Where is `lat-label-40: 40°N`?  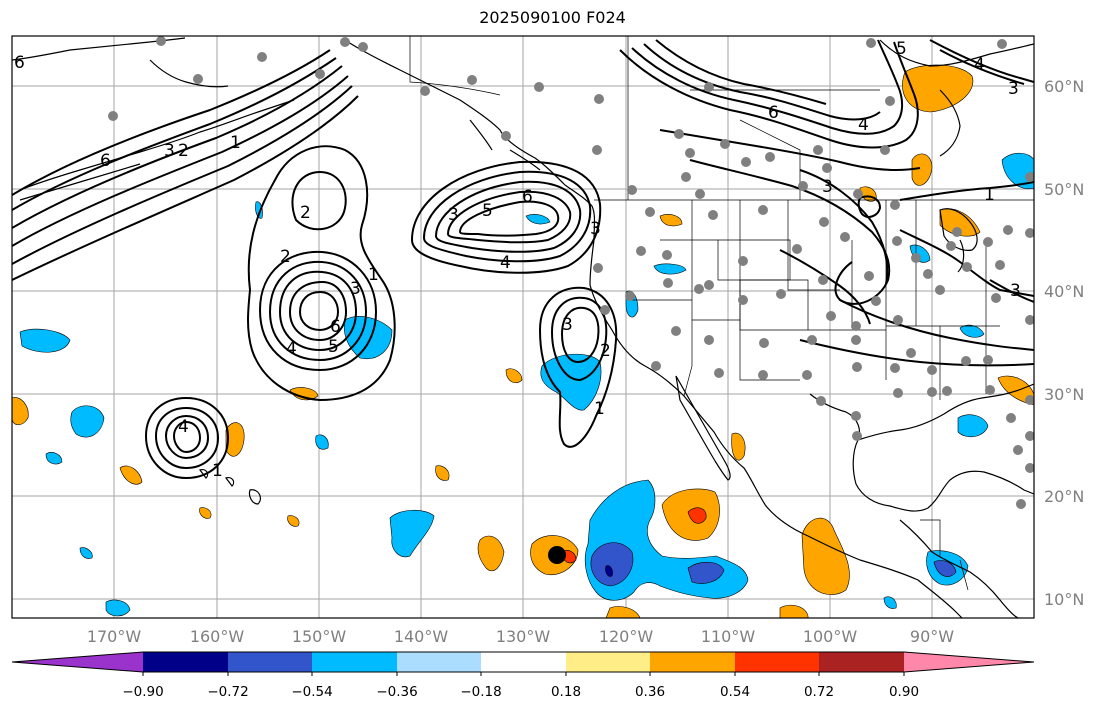
lat-label-40: 40°N is located at coordinates (1064, 291).